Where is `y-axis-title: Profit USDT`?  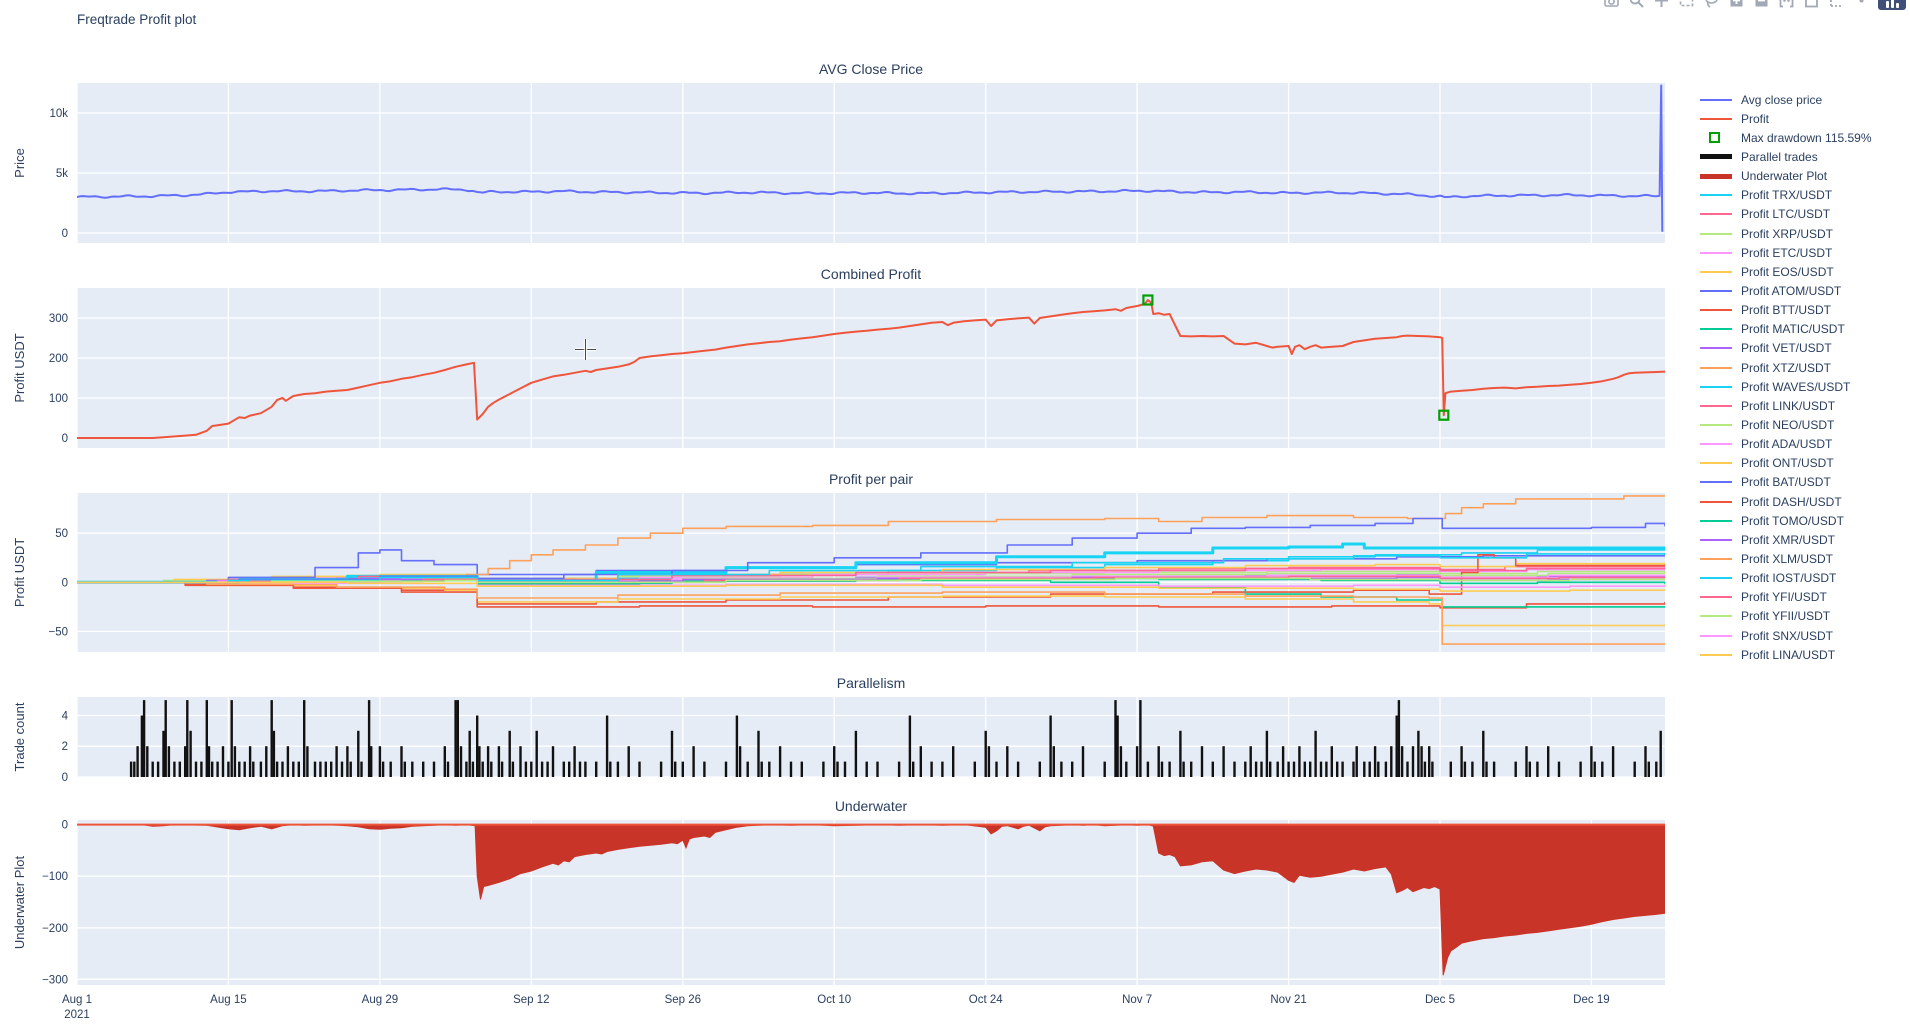 y-axis-title: Profit USDT is located at coordinates (19, 572).